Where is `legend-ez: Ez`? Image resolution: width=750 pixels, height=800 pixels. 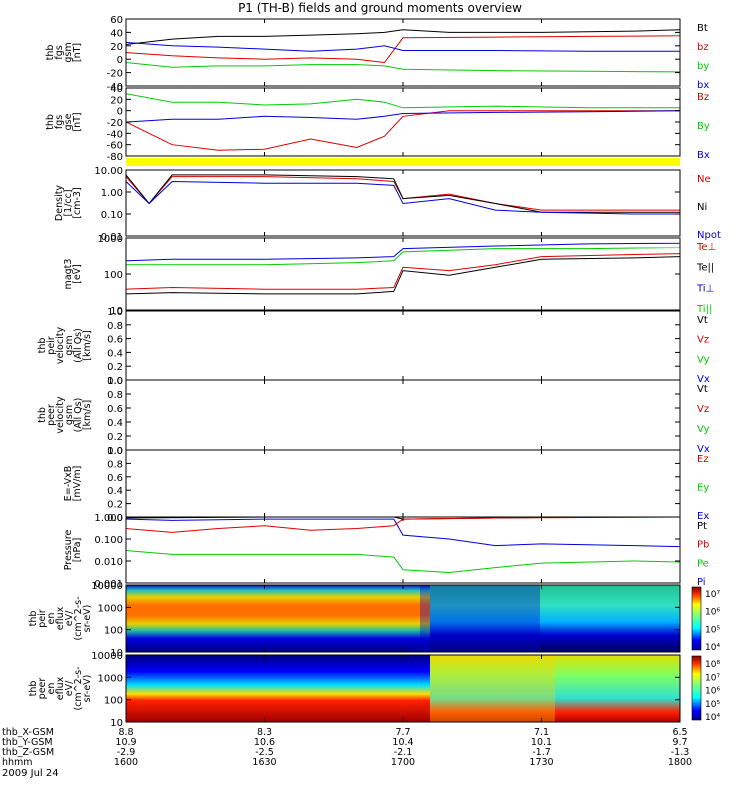 legend-ez: Ez is located at coordinates (703, 459).